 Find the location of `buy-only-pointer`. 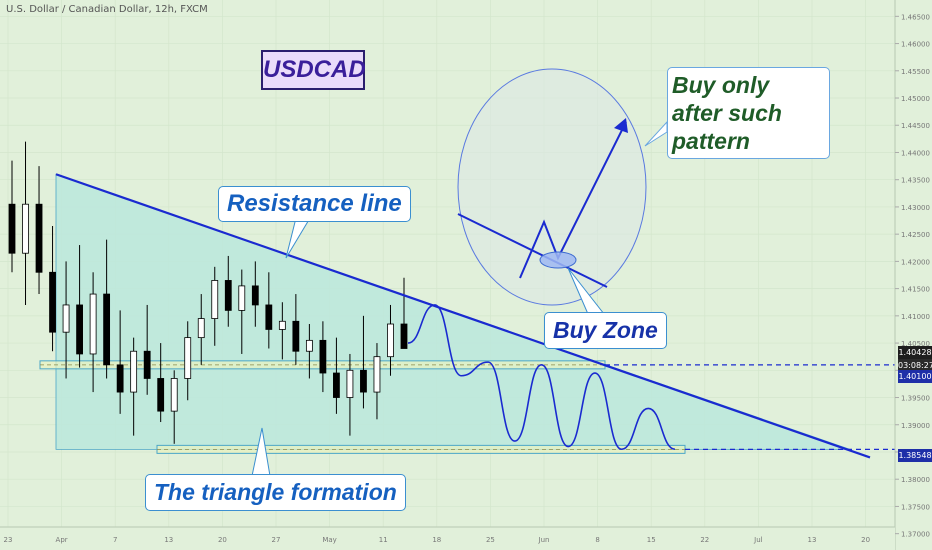

buy-only-pointer is located at coordinates (656, 133).